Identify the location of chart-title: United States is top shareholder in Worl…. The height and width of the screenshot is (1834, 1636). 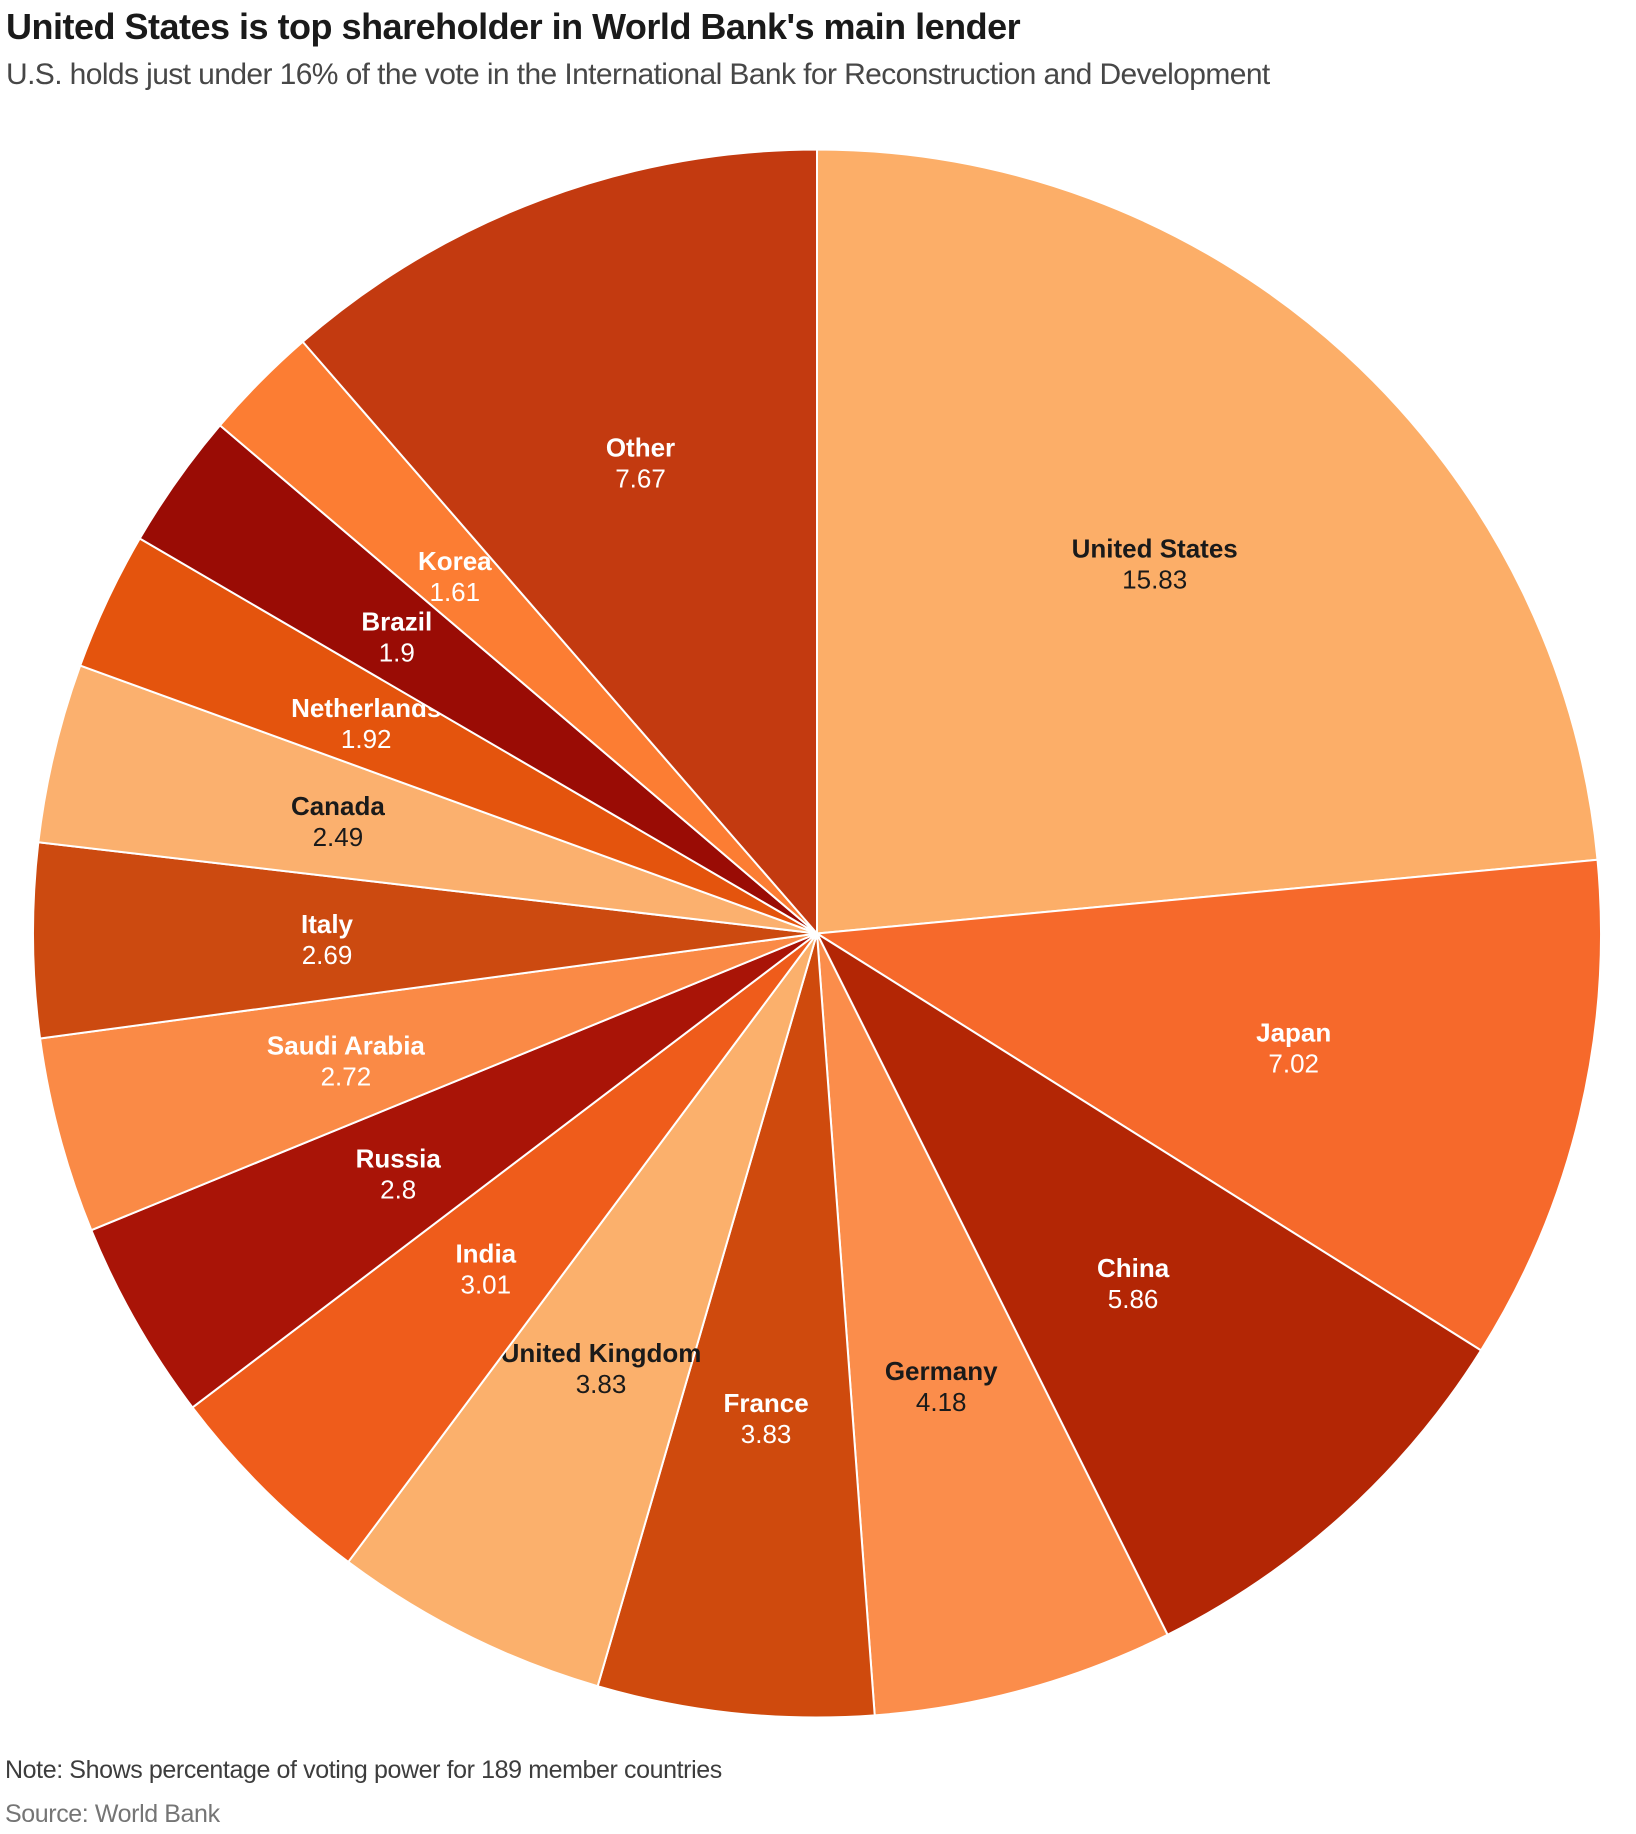
(513, 26).